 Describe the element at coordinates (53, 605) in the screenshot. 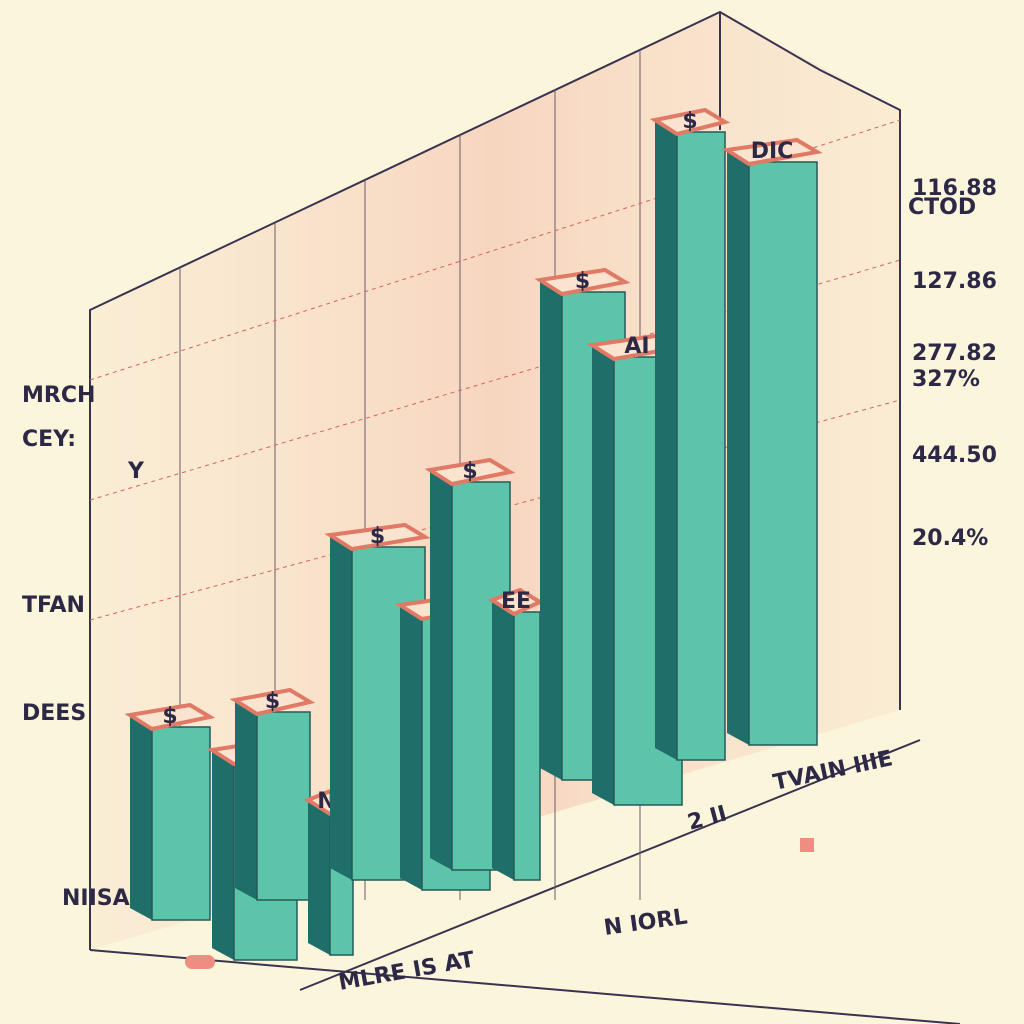

I see `left-label: TFAN` at that location.